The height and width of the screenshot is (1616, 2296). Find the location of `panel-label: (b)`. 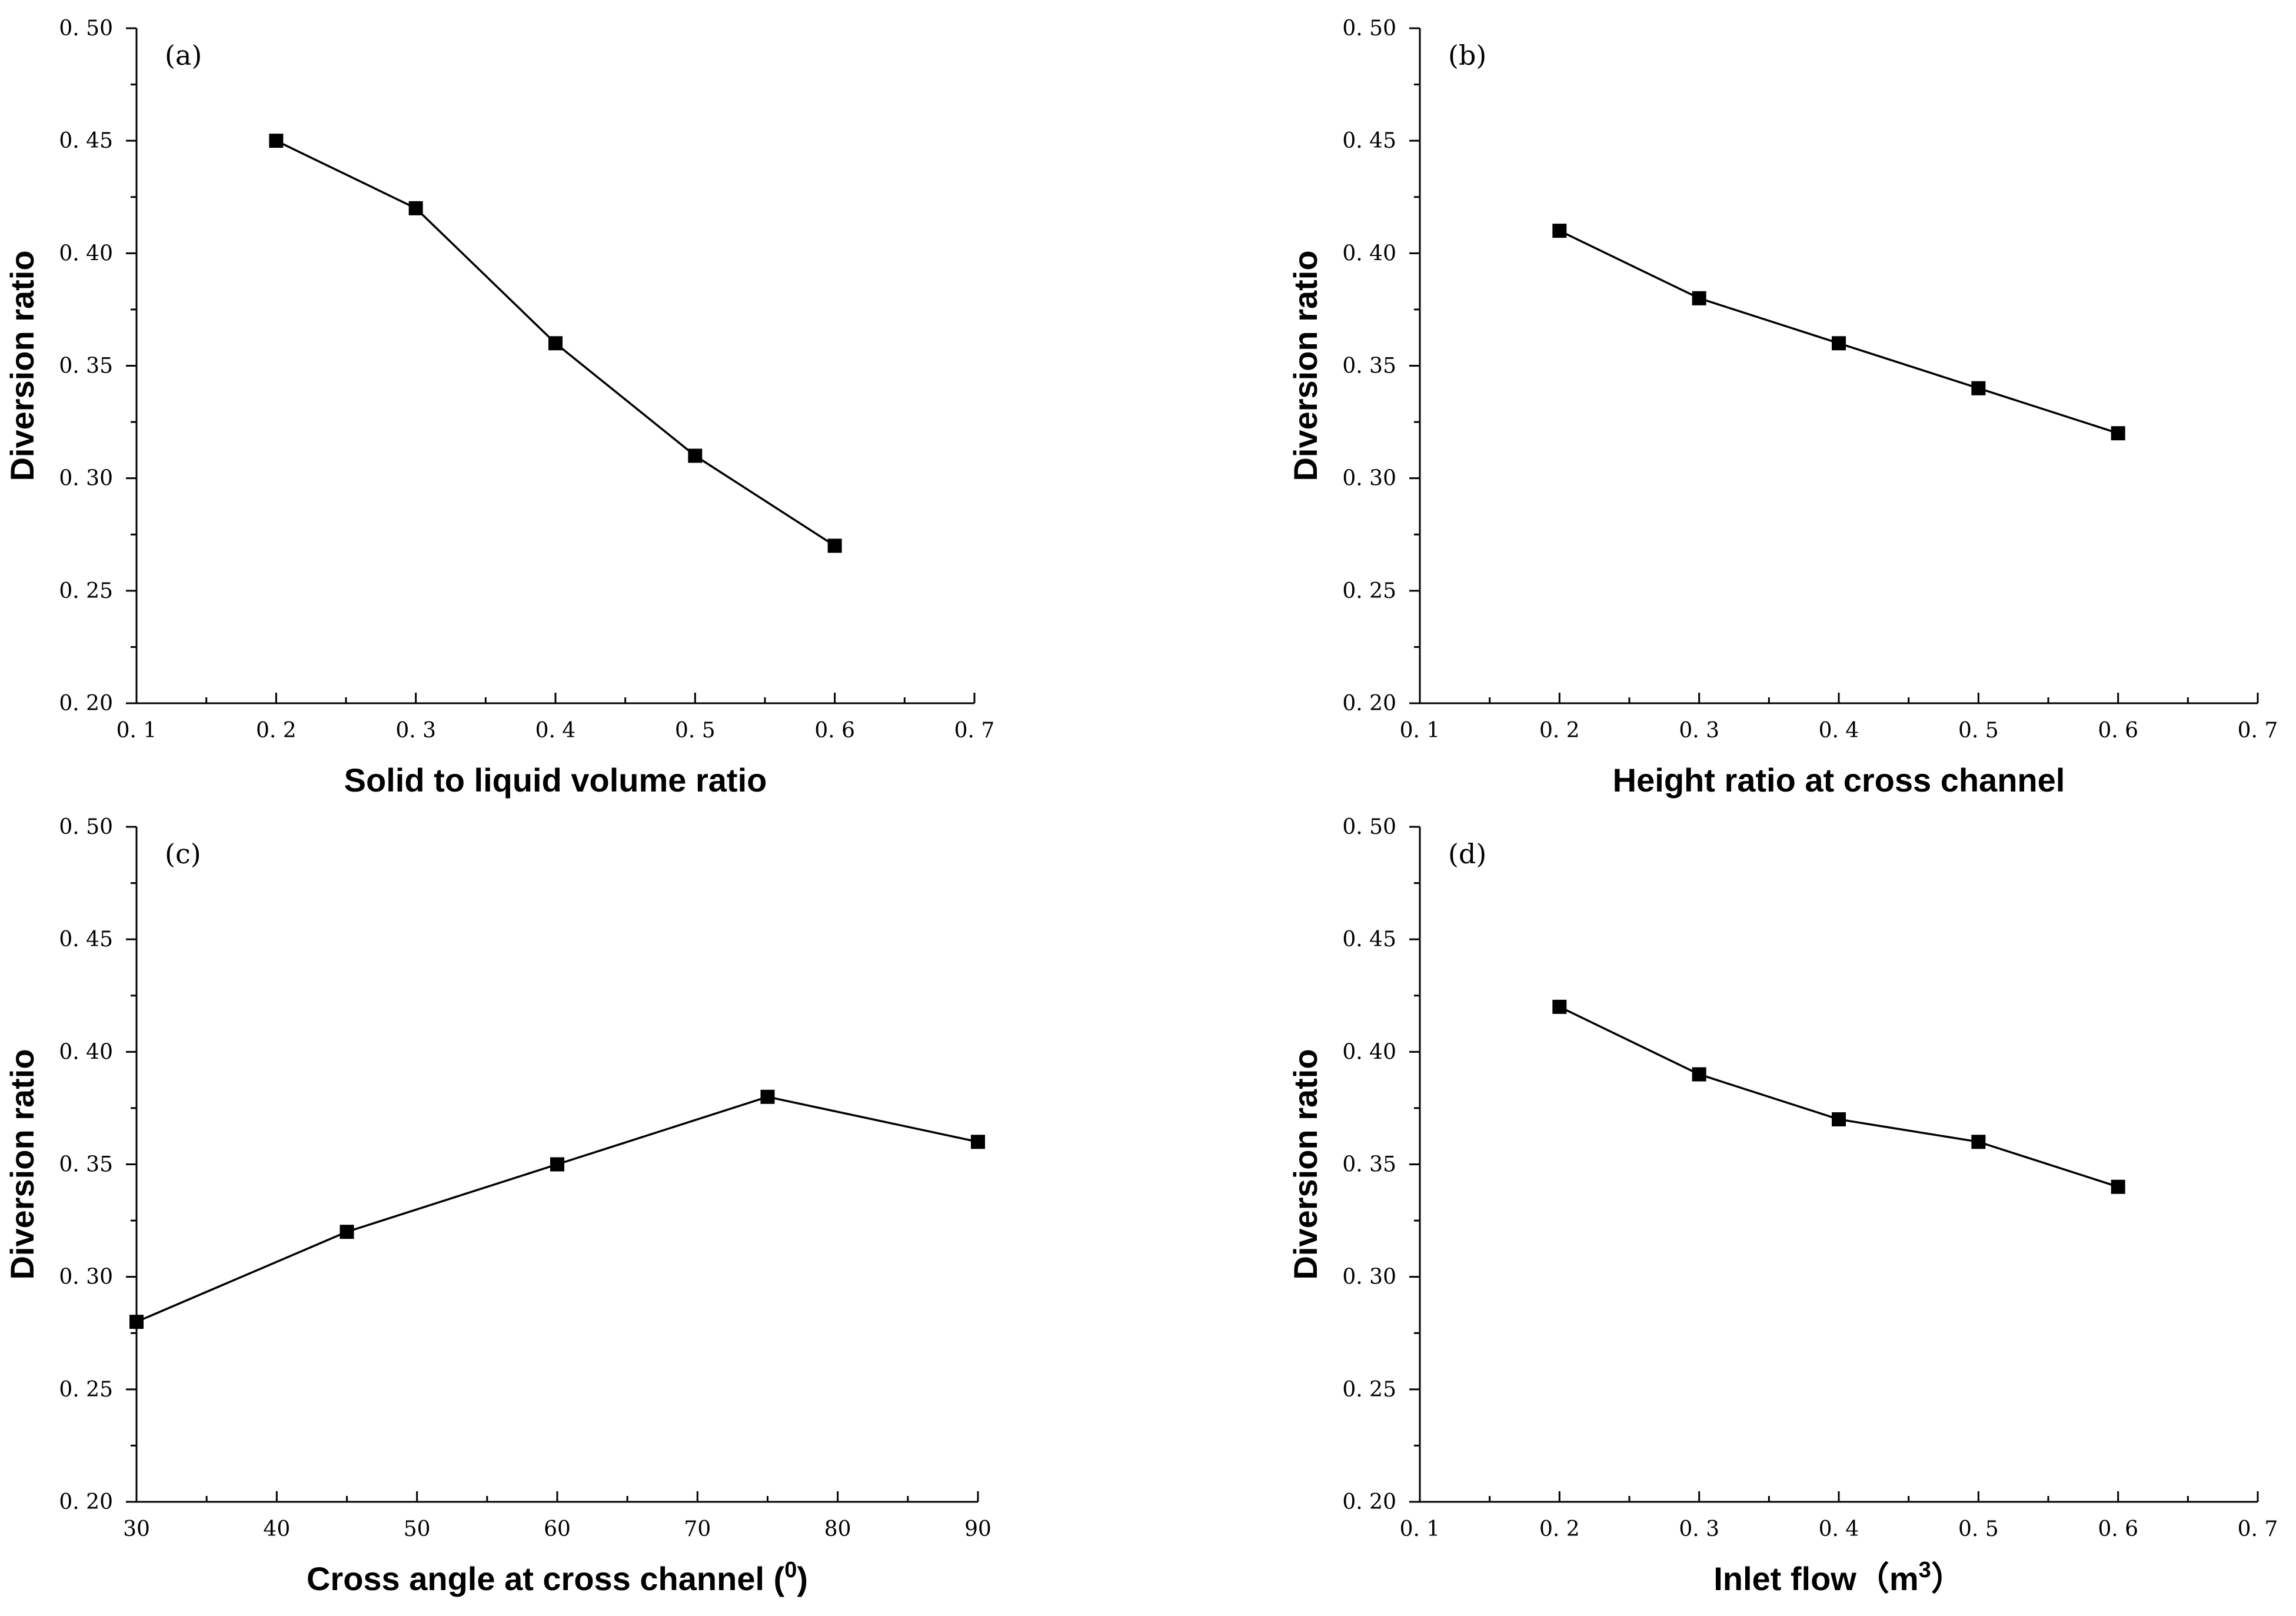

panel-label: (b) is located at coordinates (1467, 55).